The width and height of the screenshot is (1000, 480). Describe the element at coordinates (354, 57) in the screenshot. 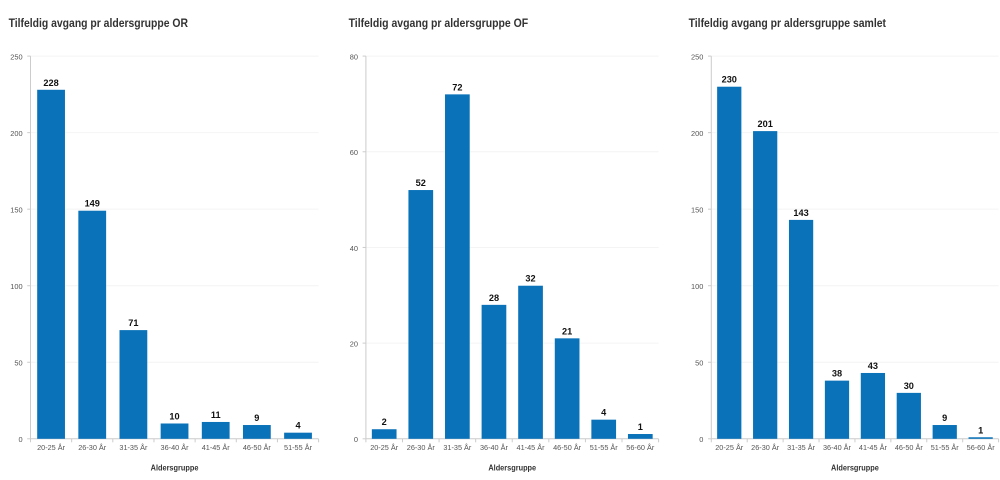

I see `svg-text: 80` at that location.